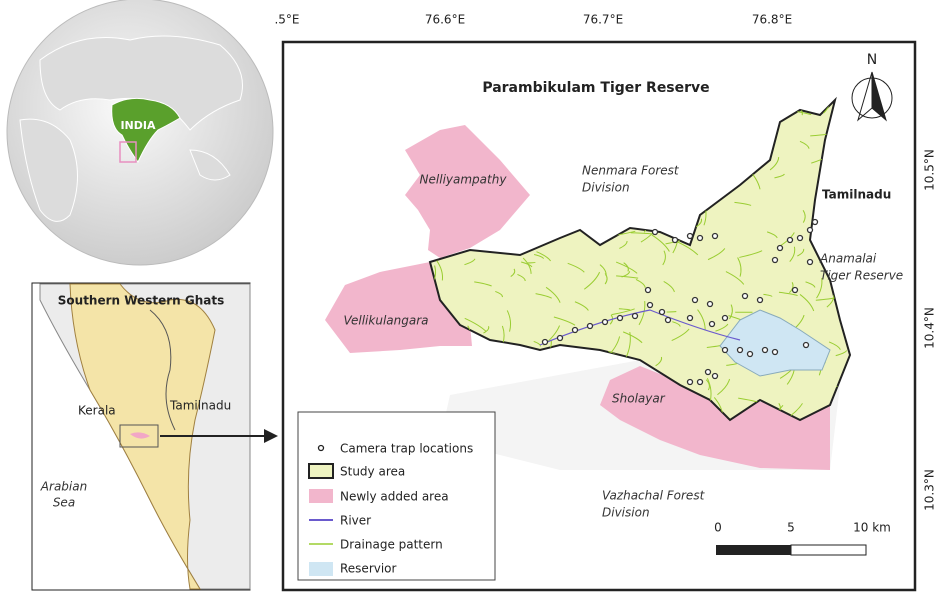  What do you see at coordinates (141, 301) in the screenshot?
I see `inset-title: Southern Western Ghats` at bounding box center [141, 301].